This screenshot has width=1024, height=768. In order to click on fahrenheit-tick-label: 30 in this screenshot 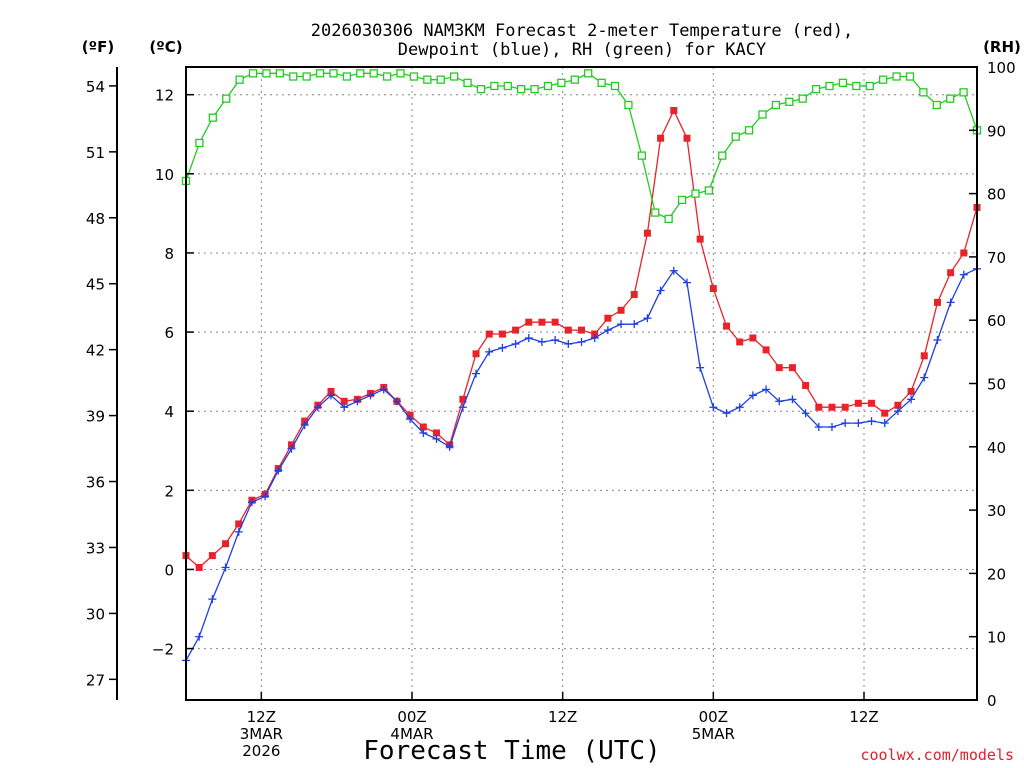, I will do `click(95, 614)`.